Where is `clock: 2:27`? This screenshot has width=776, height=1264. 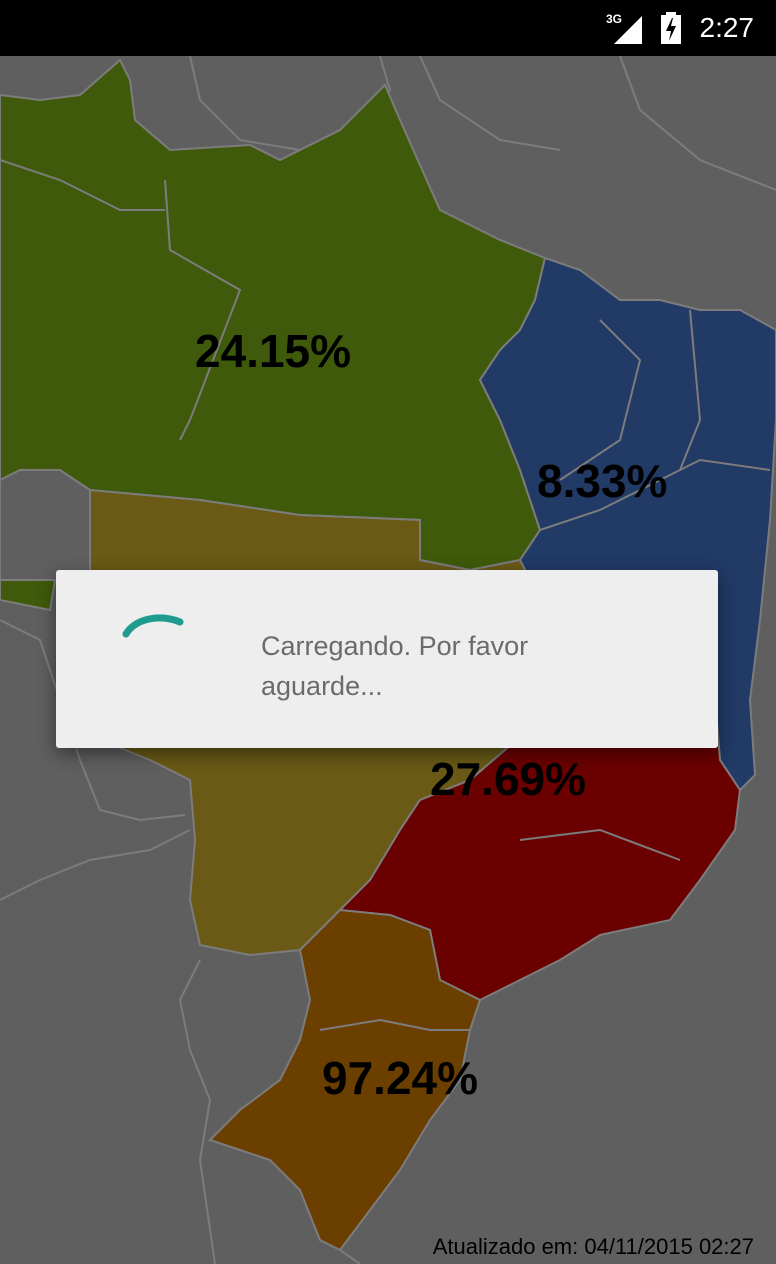 clock: 2:27 is located at coordinates (727, 27).